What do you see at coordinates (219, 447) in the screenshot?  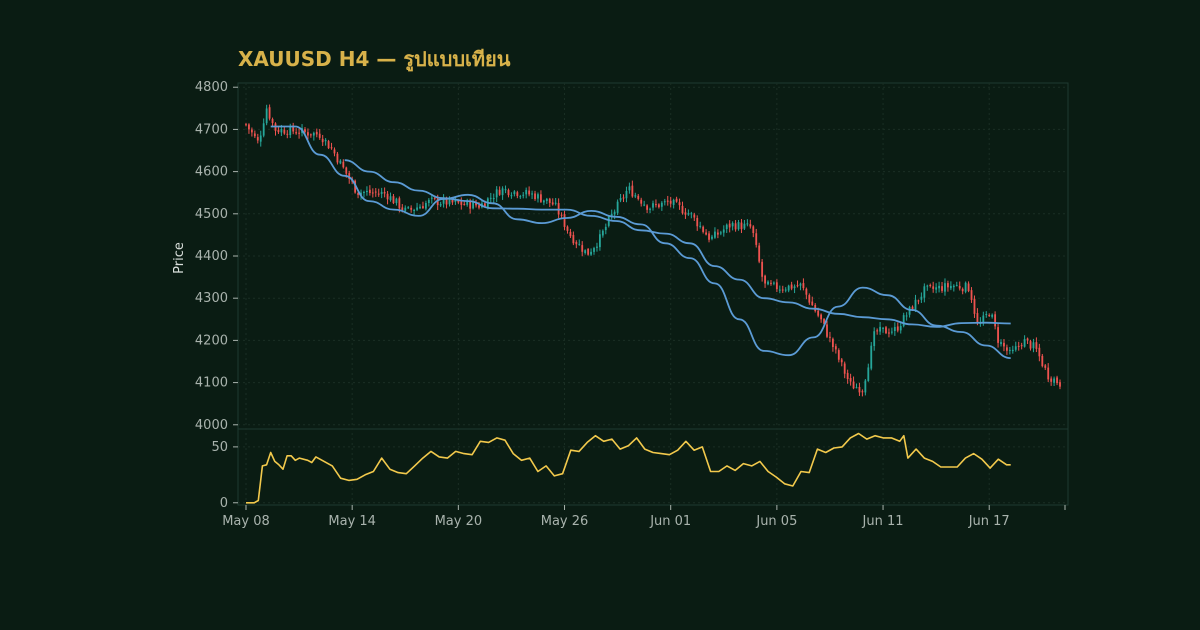 I see `indicator-tick-label: 50` at bounding box center [219, 447].